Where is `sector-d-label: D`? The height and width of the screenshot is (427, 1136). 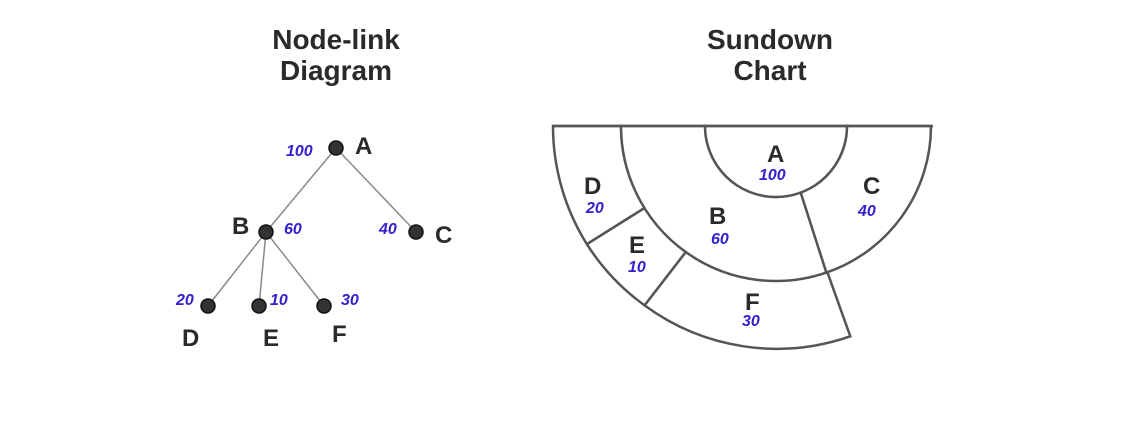
sector-d-label: D is located at coordinates (592, 186).